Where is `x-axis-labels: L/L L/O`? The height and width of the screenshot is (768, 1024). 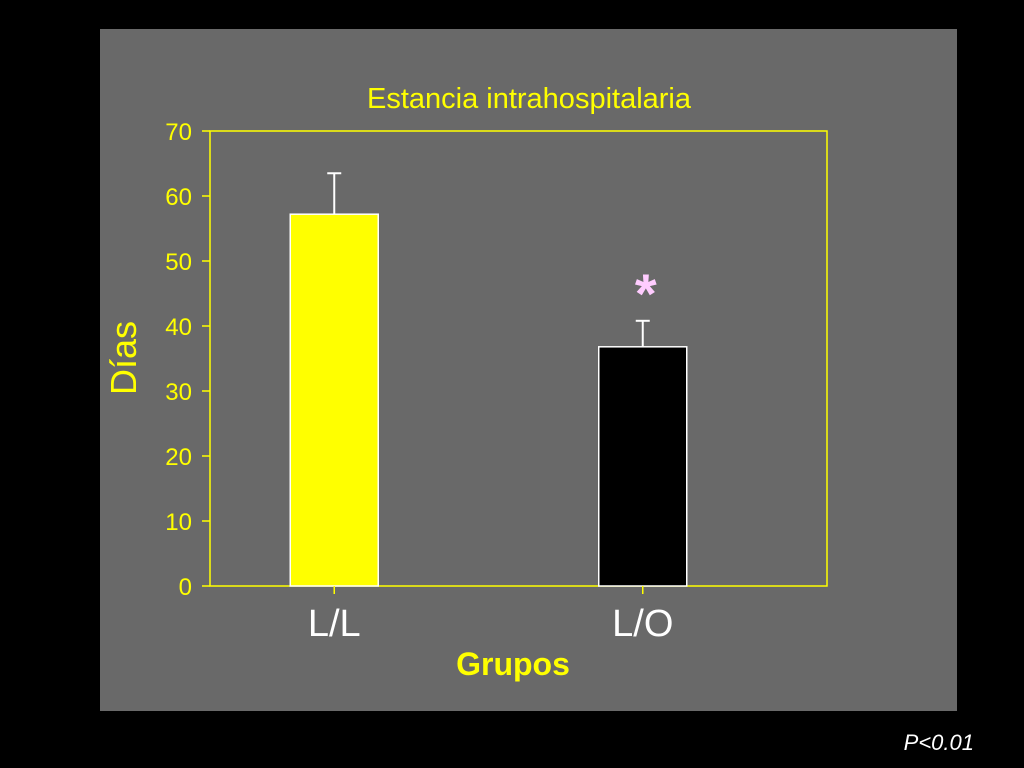 x-axis-labels: L/L L/O is located at coordinates (490, 615).